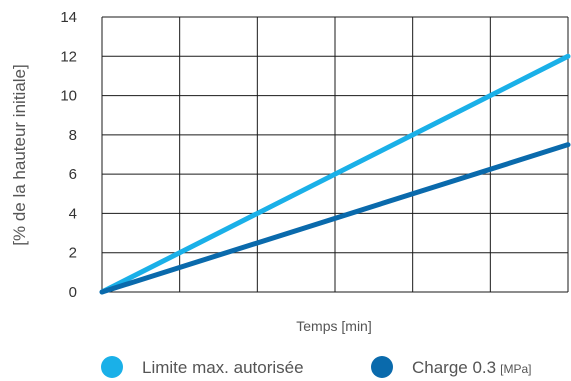 This screenshot has height=381, width=571. What do you see at coordinates (73, 292) in the screenshot?
I see `y-tick-label: 0` at bounding box center [73, 292].